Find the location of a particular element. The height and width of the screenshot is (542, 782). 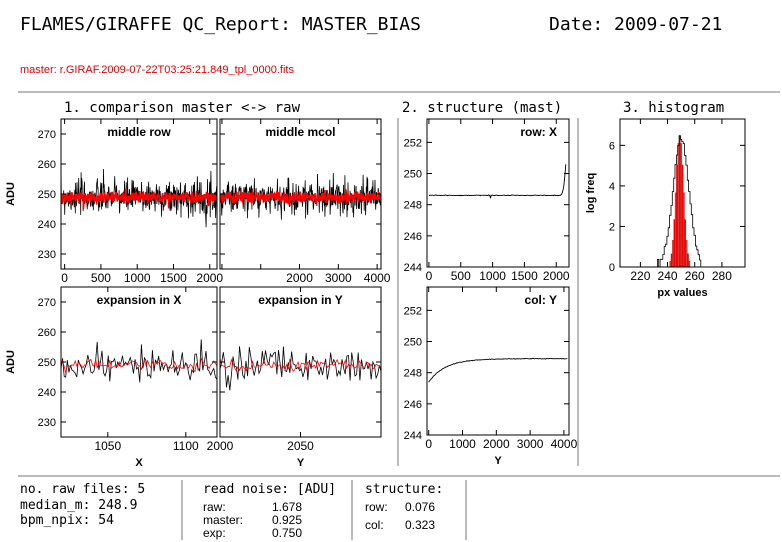

chart-middle-mcol: 2000 3000 4000 middle mcol is located at coordinates (305, 201).